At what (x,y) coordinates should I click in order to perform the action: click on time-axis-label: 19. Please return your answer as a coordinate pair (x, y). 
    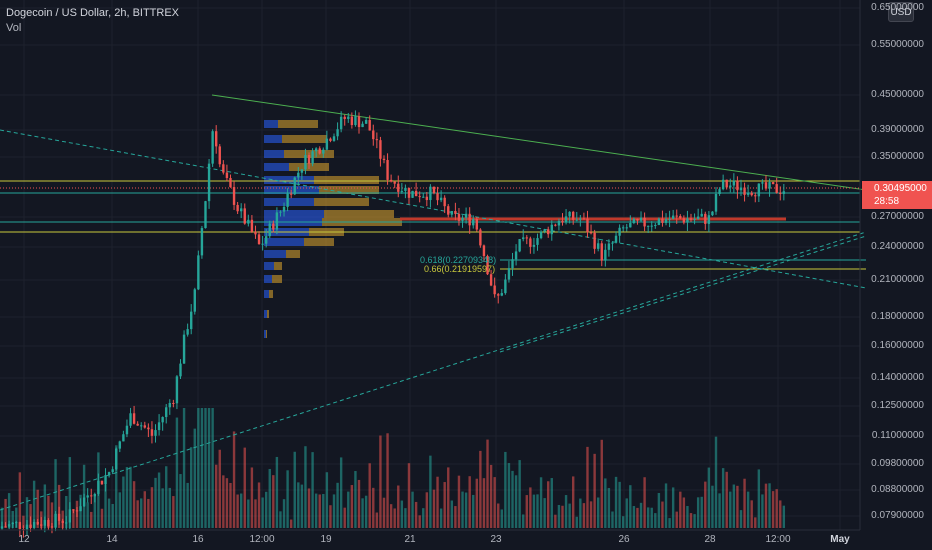
    Looking at the image, I should click on (326, 539).